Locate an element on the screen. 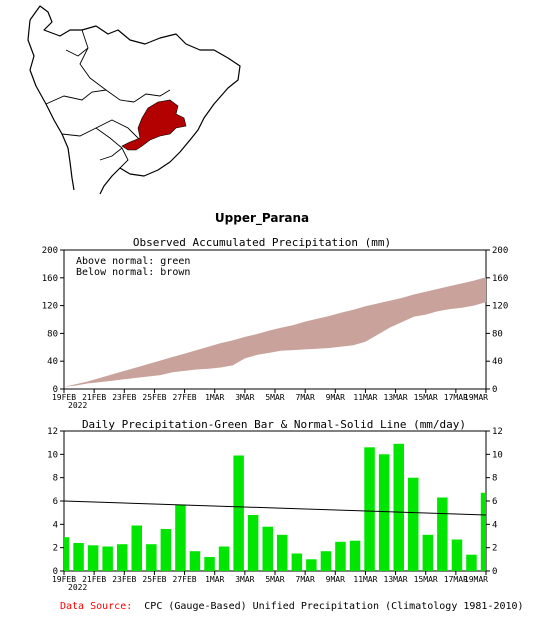  chart2-xtick-label: 25FEB is located at coordinates (154, 579).